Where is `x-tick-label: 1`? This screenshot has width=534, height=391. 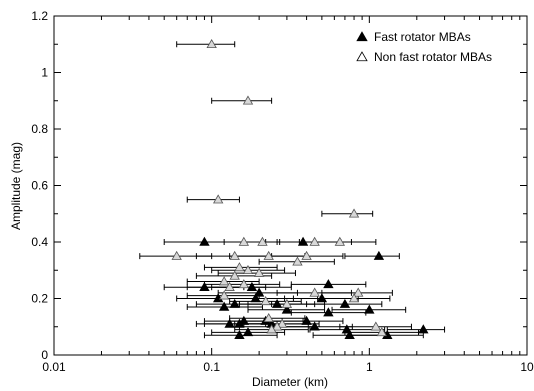
x-tick-label: 1 is located at coordinates (369, 367).